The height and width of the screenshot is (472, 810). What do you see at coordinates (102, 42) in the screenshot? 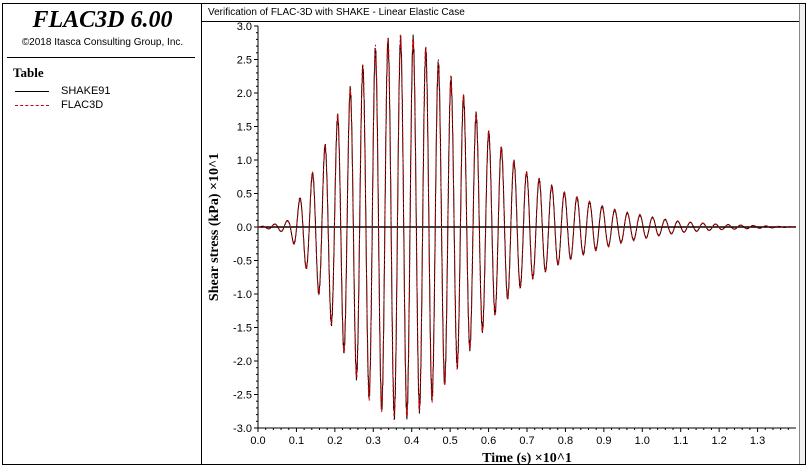
I see `copyright-text: ©2018 Itasca Consulting Group, Inc.` at bounding box center [102, 42].